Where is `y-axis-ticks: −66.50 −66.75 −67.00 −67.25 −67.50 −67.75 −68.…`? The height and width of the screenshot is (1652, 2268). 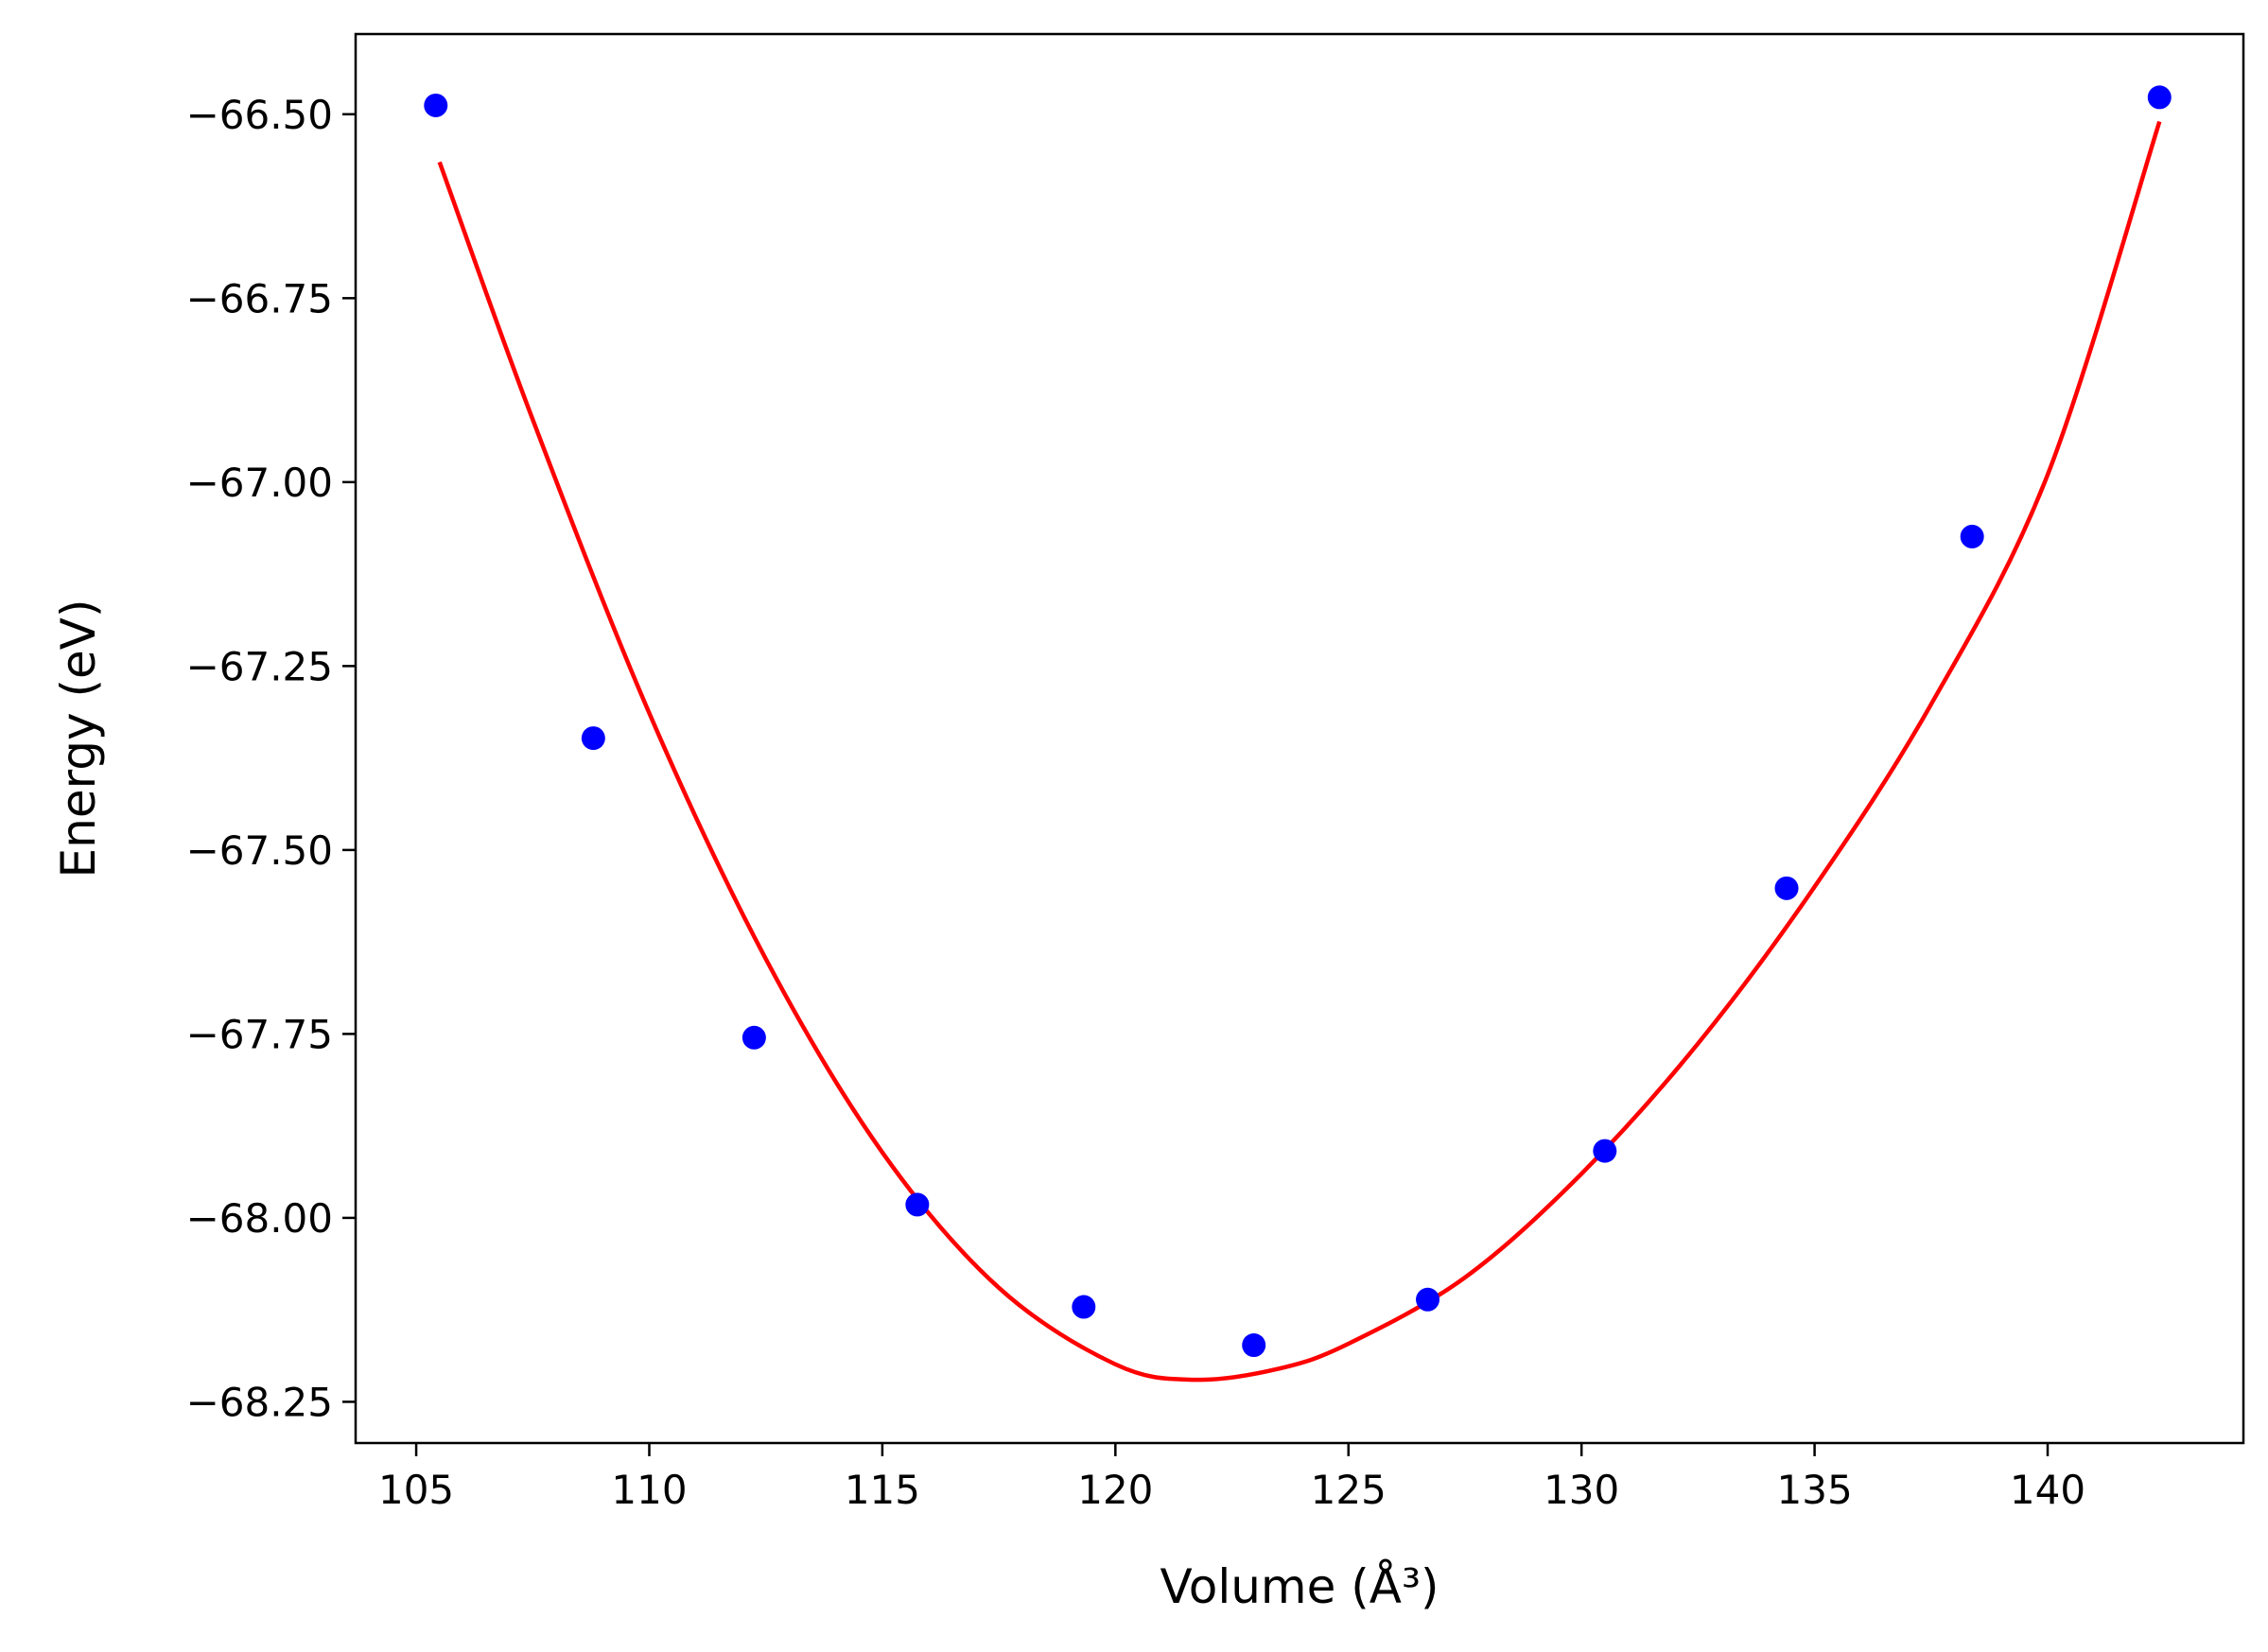
y-axis-ticks: −66.50 −66.75 −67.00 −67.25 −67.50 −67.75 −68.… is located at coordinates (271, 758).